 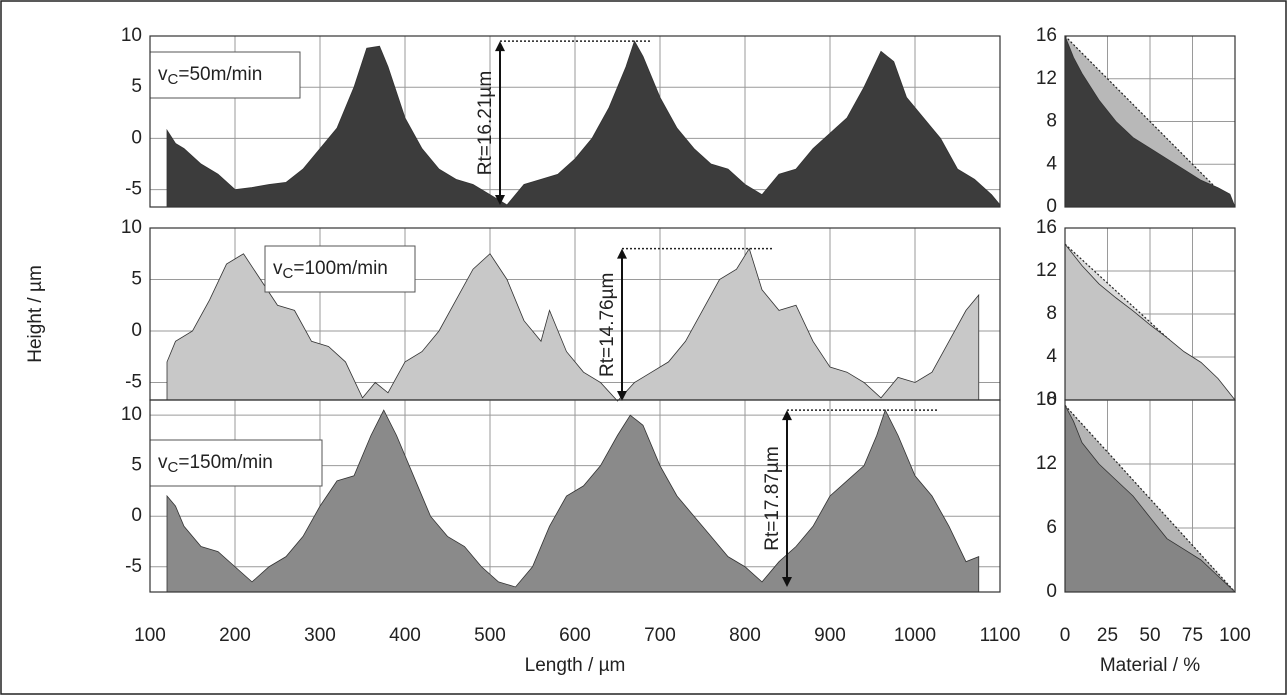 I want to click on x-tick-label: 800, so click(x=745, y=635).